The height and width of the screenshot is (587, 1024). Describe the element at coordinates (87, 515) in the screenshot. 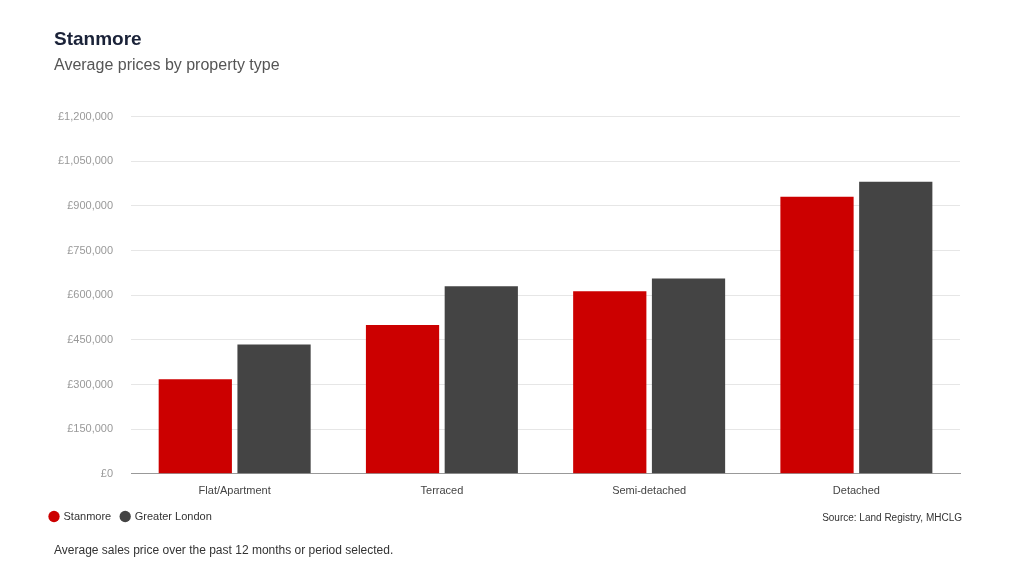

I see `legend-label: Stanmore` at that location.